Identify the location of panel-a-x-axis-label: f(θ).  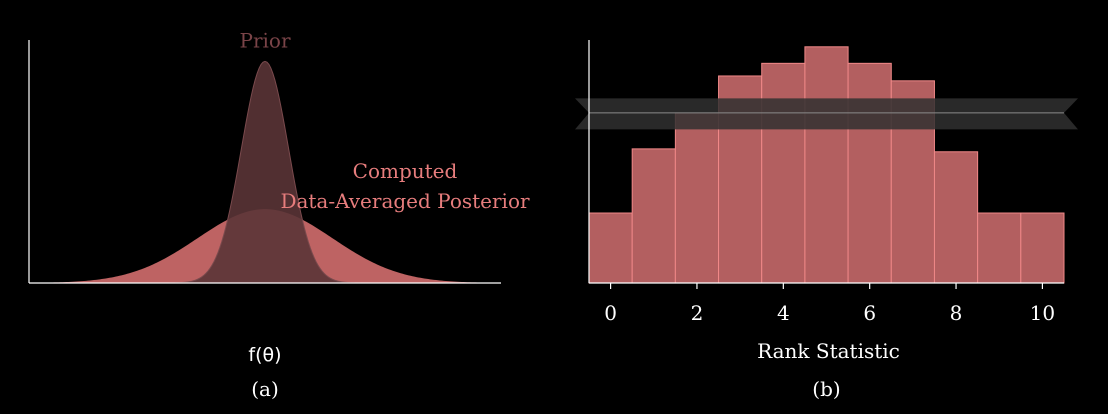
(264, 355).